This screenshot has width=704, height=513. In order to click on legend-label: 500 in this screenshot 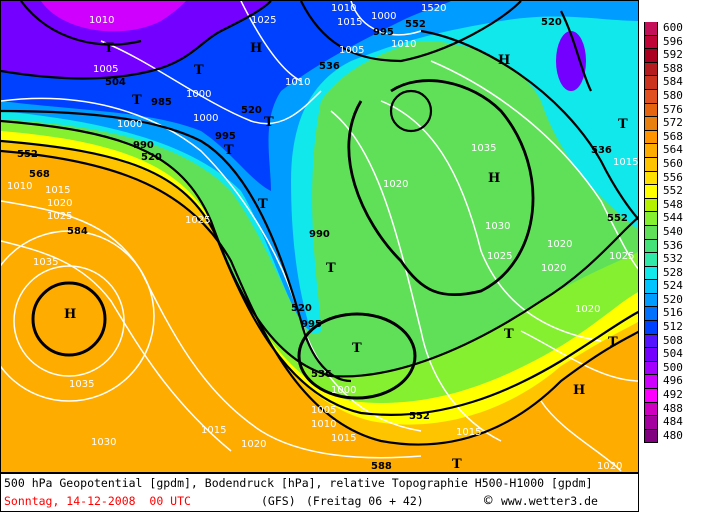, I will do `click(673, 367)`.